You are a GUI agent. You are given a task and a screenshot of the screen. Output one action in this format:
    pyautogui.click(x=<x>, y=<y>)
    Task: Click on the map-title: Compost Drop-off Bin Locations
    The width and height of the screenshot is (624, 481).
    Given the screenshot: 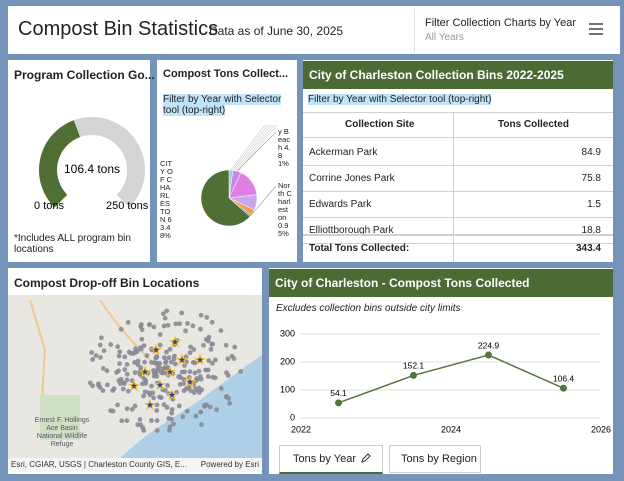 What is the action you would take?
    pyautogui.click(x=107, y=283)
    